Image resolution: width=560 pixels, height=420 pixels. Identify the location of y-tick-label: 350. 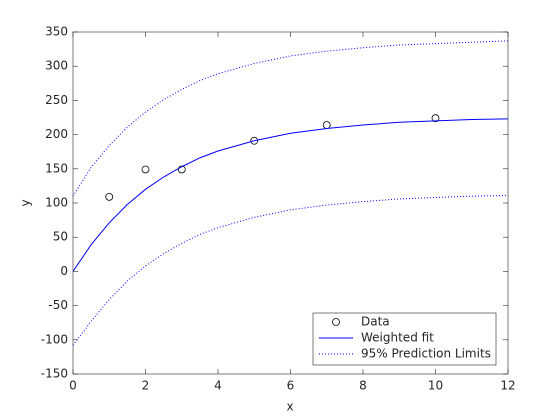
(56, 32).